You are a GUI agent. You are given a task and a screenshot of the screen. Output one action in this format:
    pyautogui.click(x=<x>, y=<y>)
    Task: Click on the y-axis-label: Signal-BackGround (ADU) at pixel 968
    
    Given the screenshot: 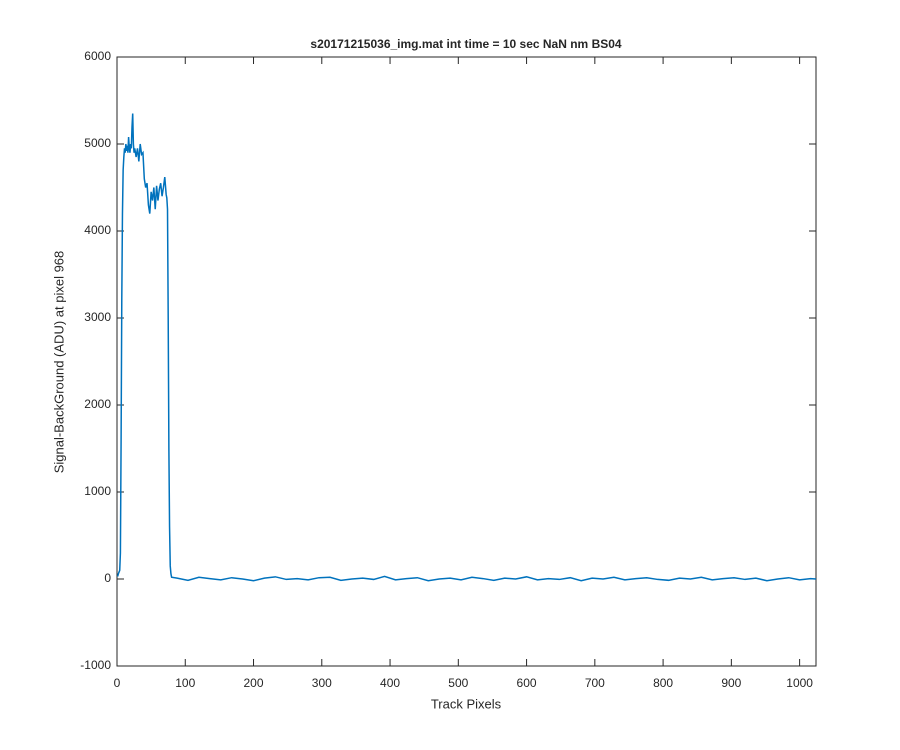 What is the action you would take?
    pyautogui.click(x=58, y=362)
    